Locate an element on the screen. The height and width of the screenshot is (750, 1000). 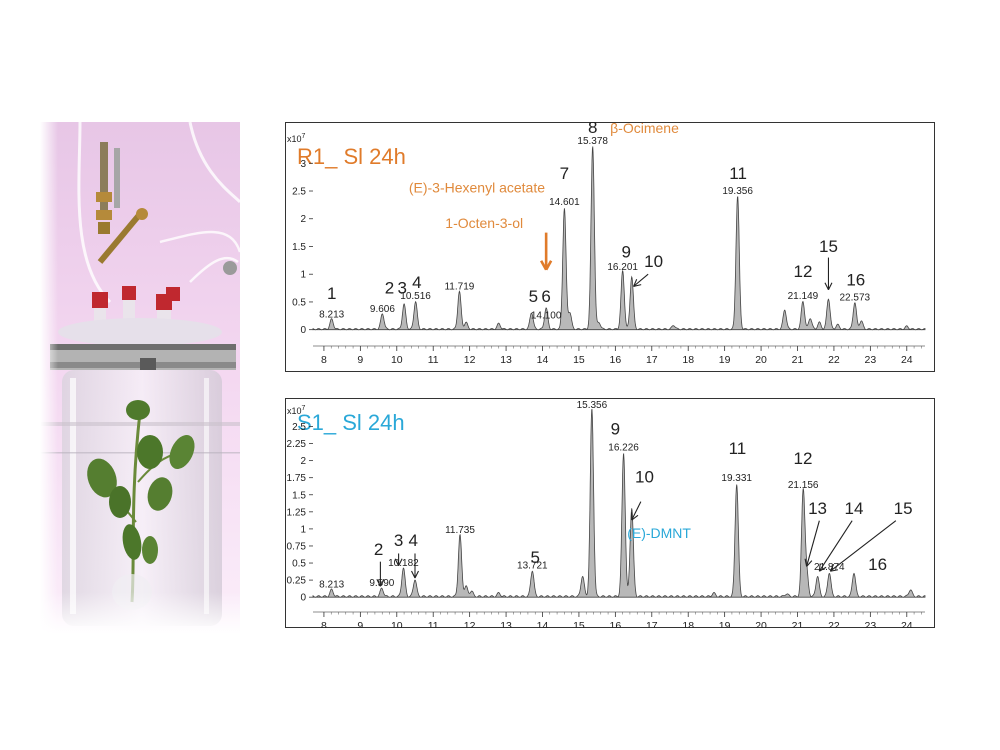
x-tick-label: 22 is located at coordinates (834, 624).